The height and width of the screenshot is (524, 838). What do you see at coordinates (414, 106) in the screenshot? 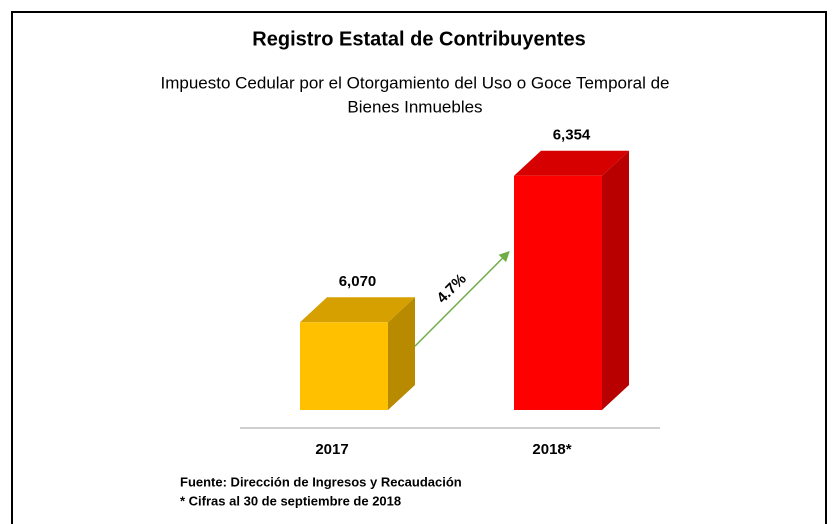
I see `chart-subtitle: Bienes Inmuebles` at bounding box center [414, 106].